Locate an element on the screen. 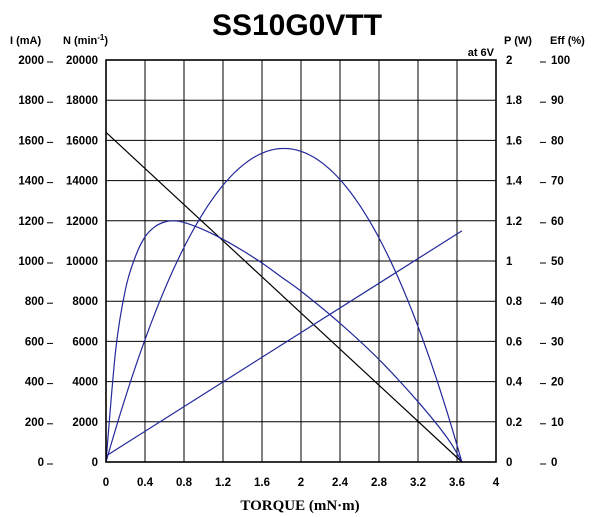 This screenshot has height=517, width=594. speed-tick-label: 8000 is located at coordinates (85, 302).